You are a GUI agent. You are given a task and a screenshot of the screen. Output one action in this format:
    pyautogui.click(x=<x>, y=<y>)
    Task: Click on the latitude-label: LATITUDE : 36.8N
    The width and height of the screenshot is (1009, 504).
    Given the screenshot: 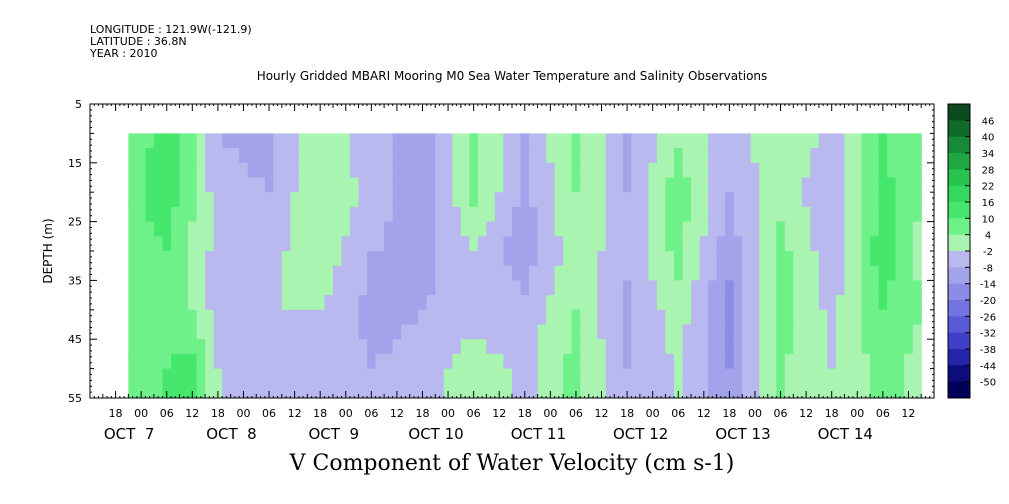 What is the action you would take?
    pyautogui.click(x=138, y=41)
    